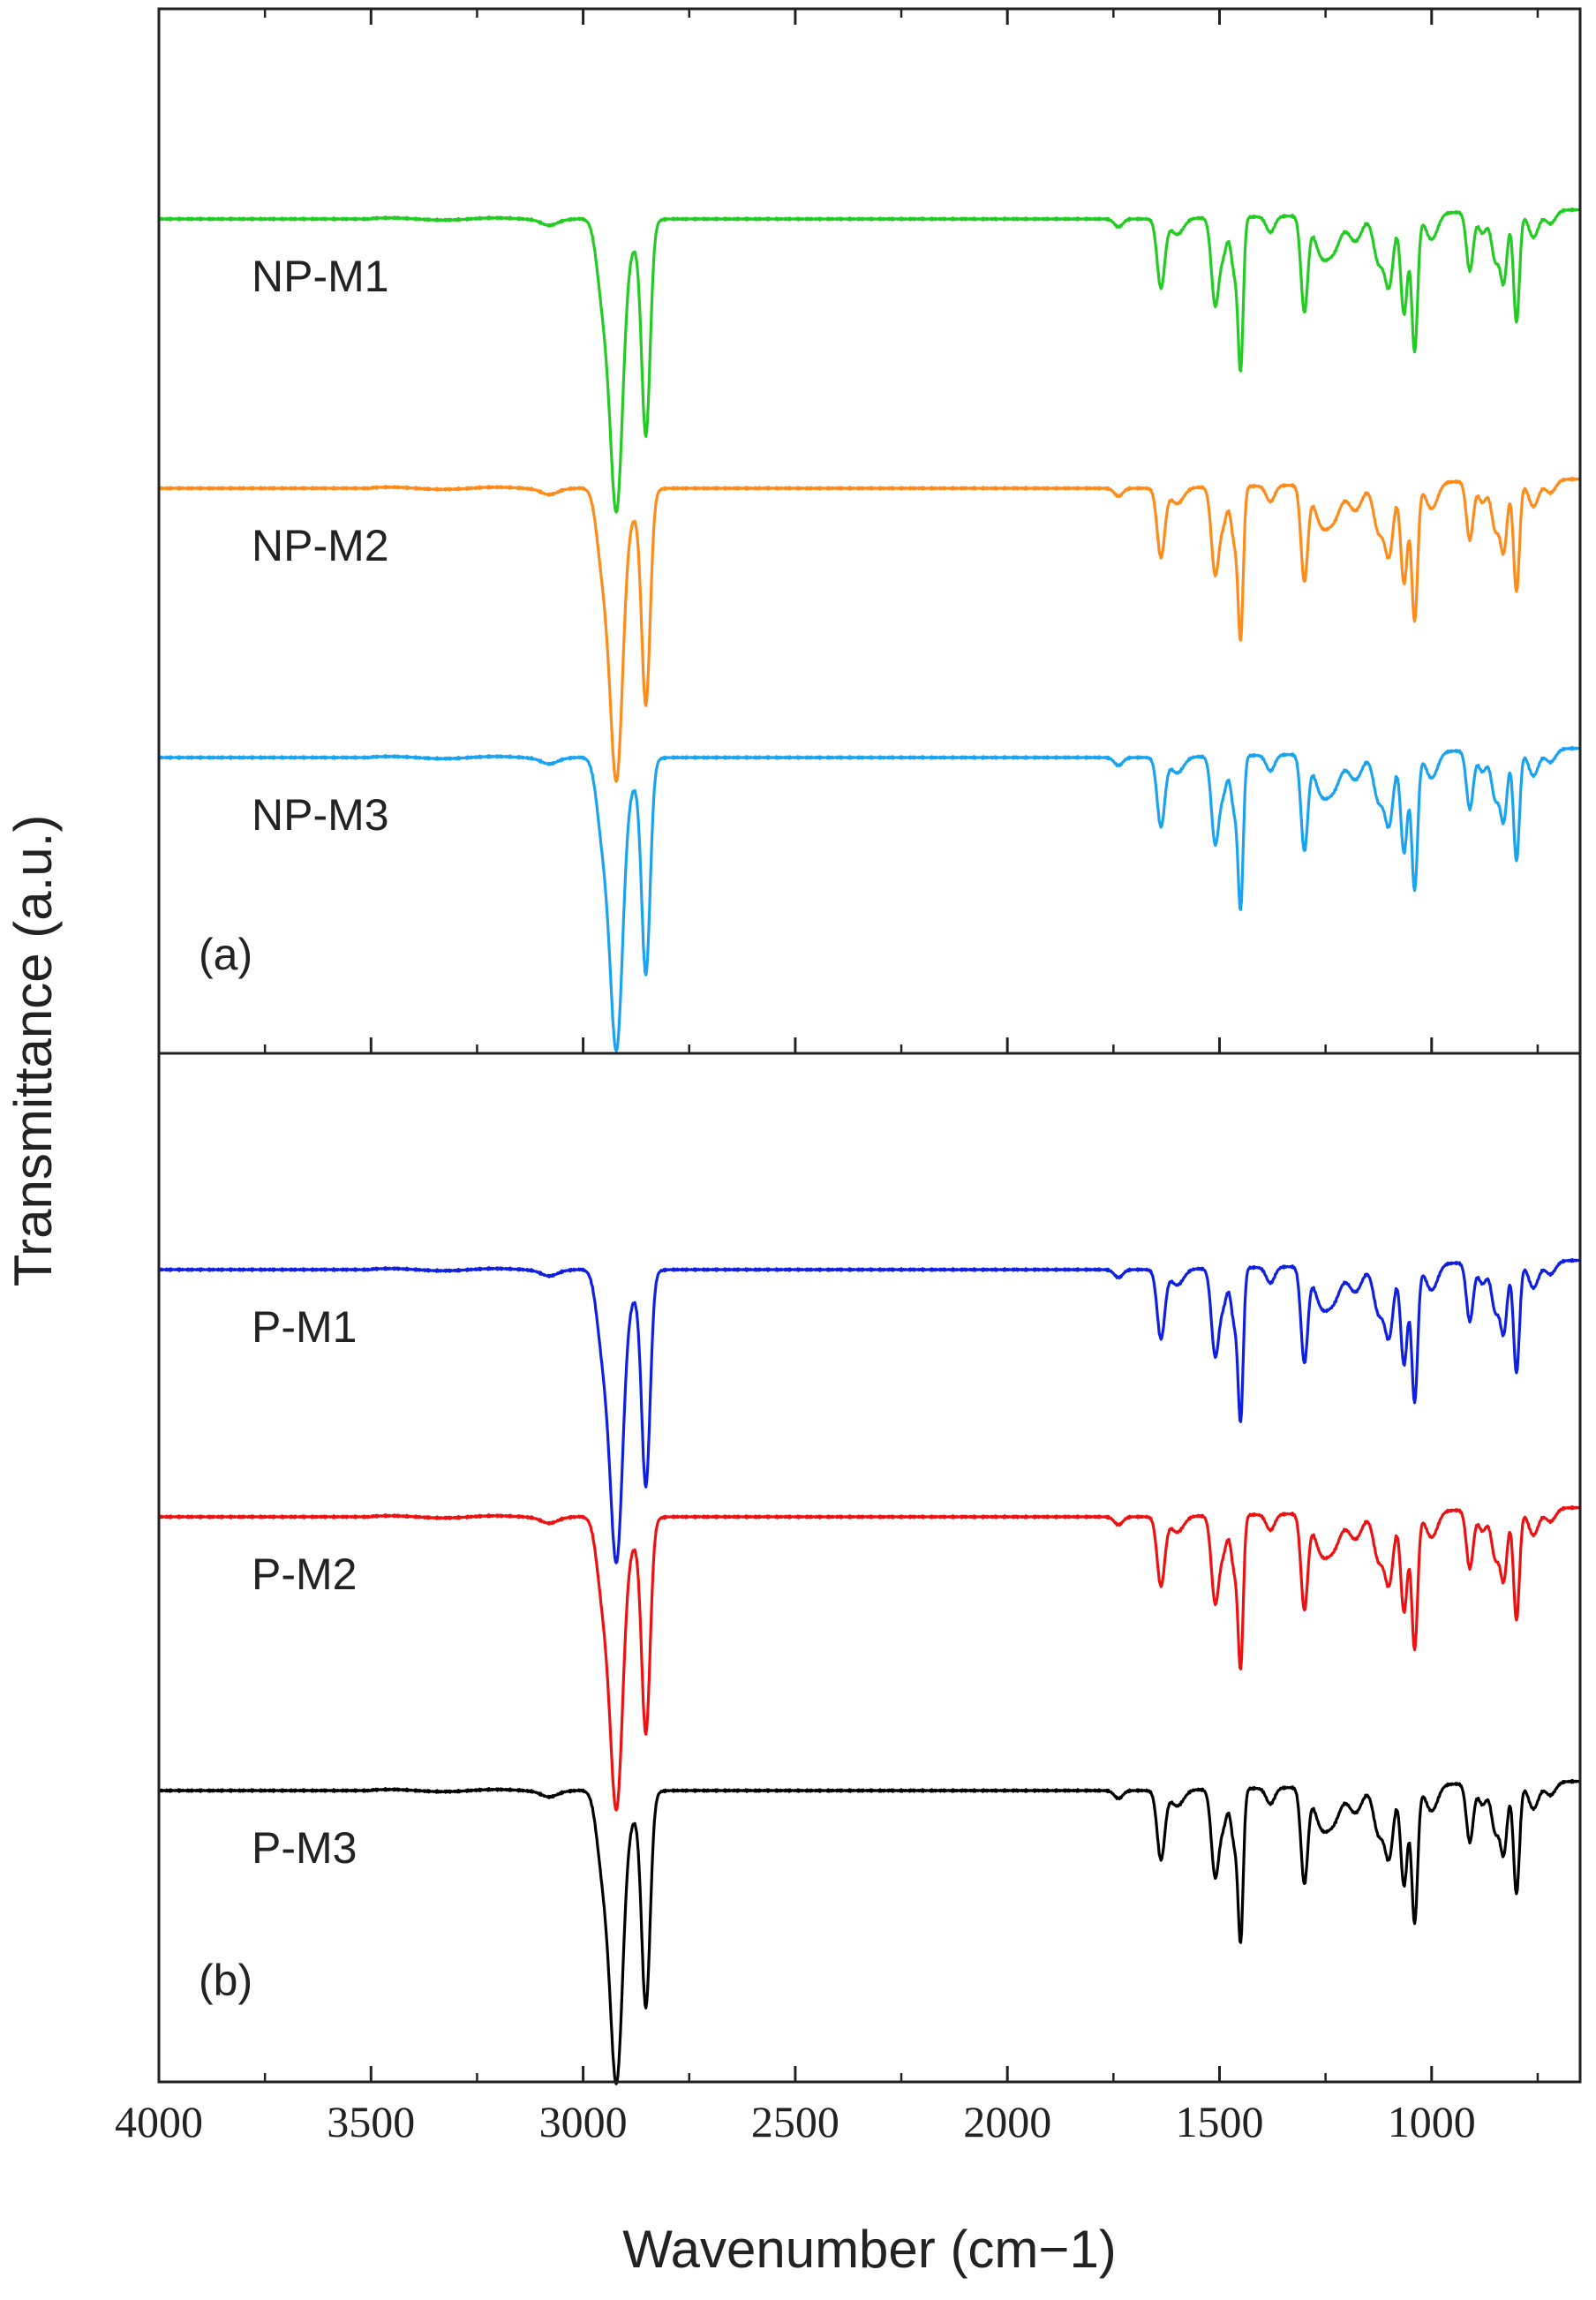 This screenshot has height=2300, width=1596. What do you see at coordinates (225, 954) in the screenshot?
I see `panel-label-a: (a)` at bounding box center [225, 954].